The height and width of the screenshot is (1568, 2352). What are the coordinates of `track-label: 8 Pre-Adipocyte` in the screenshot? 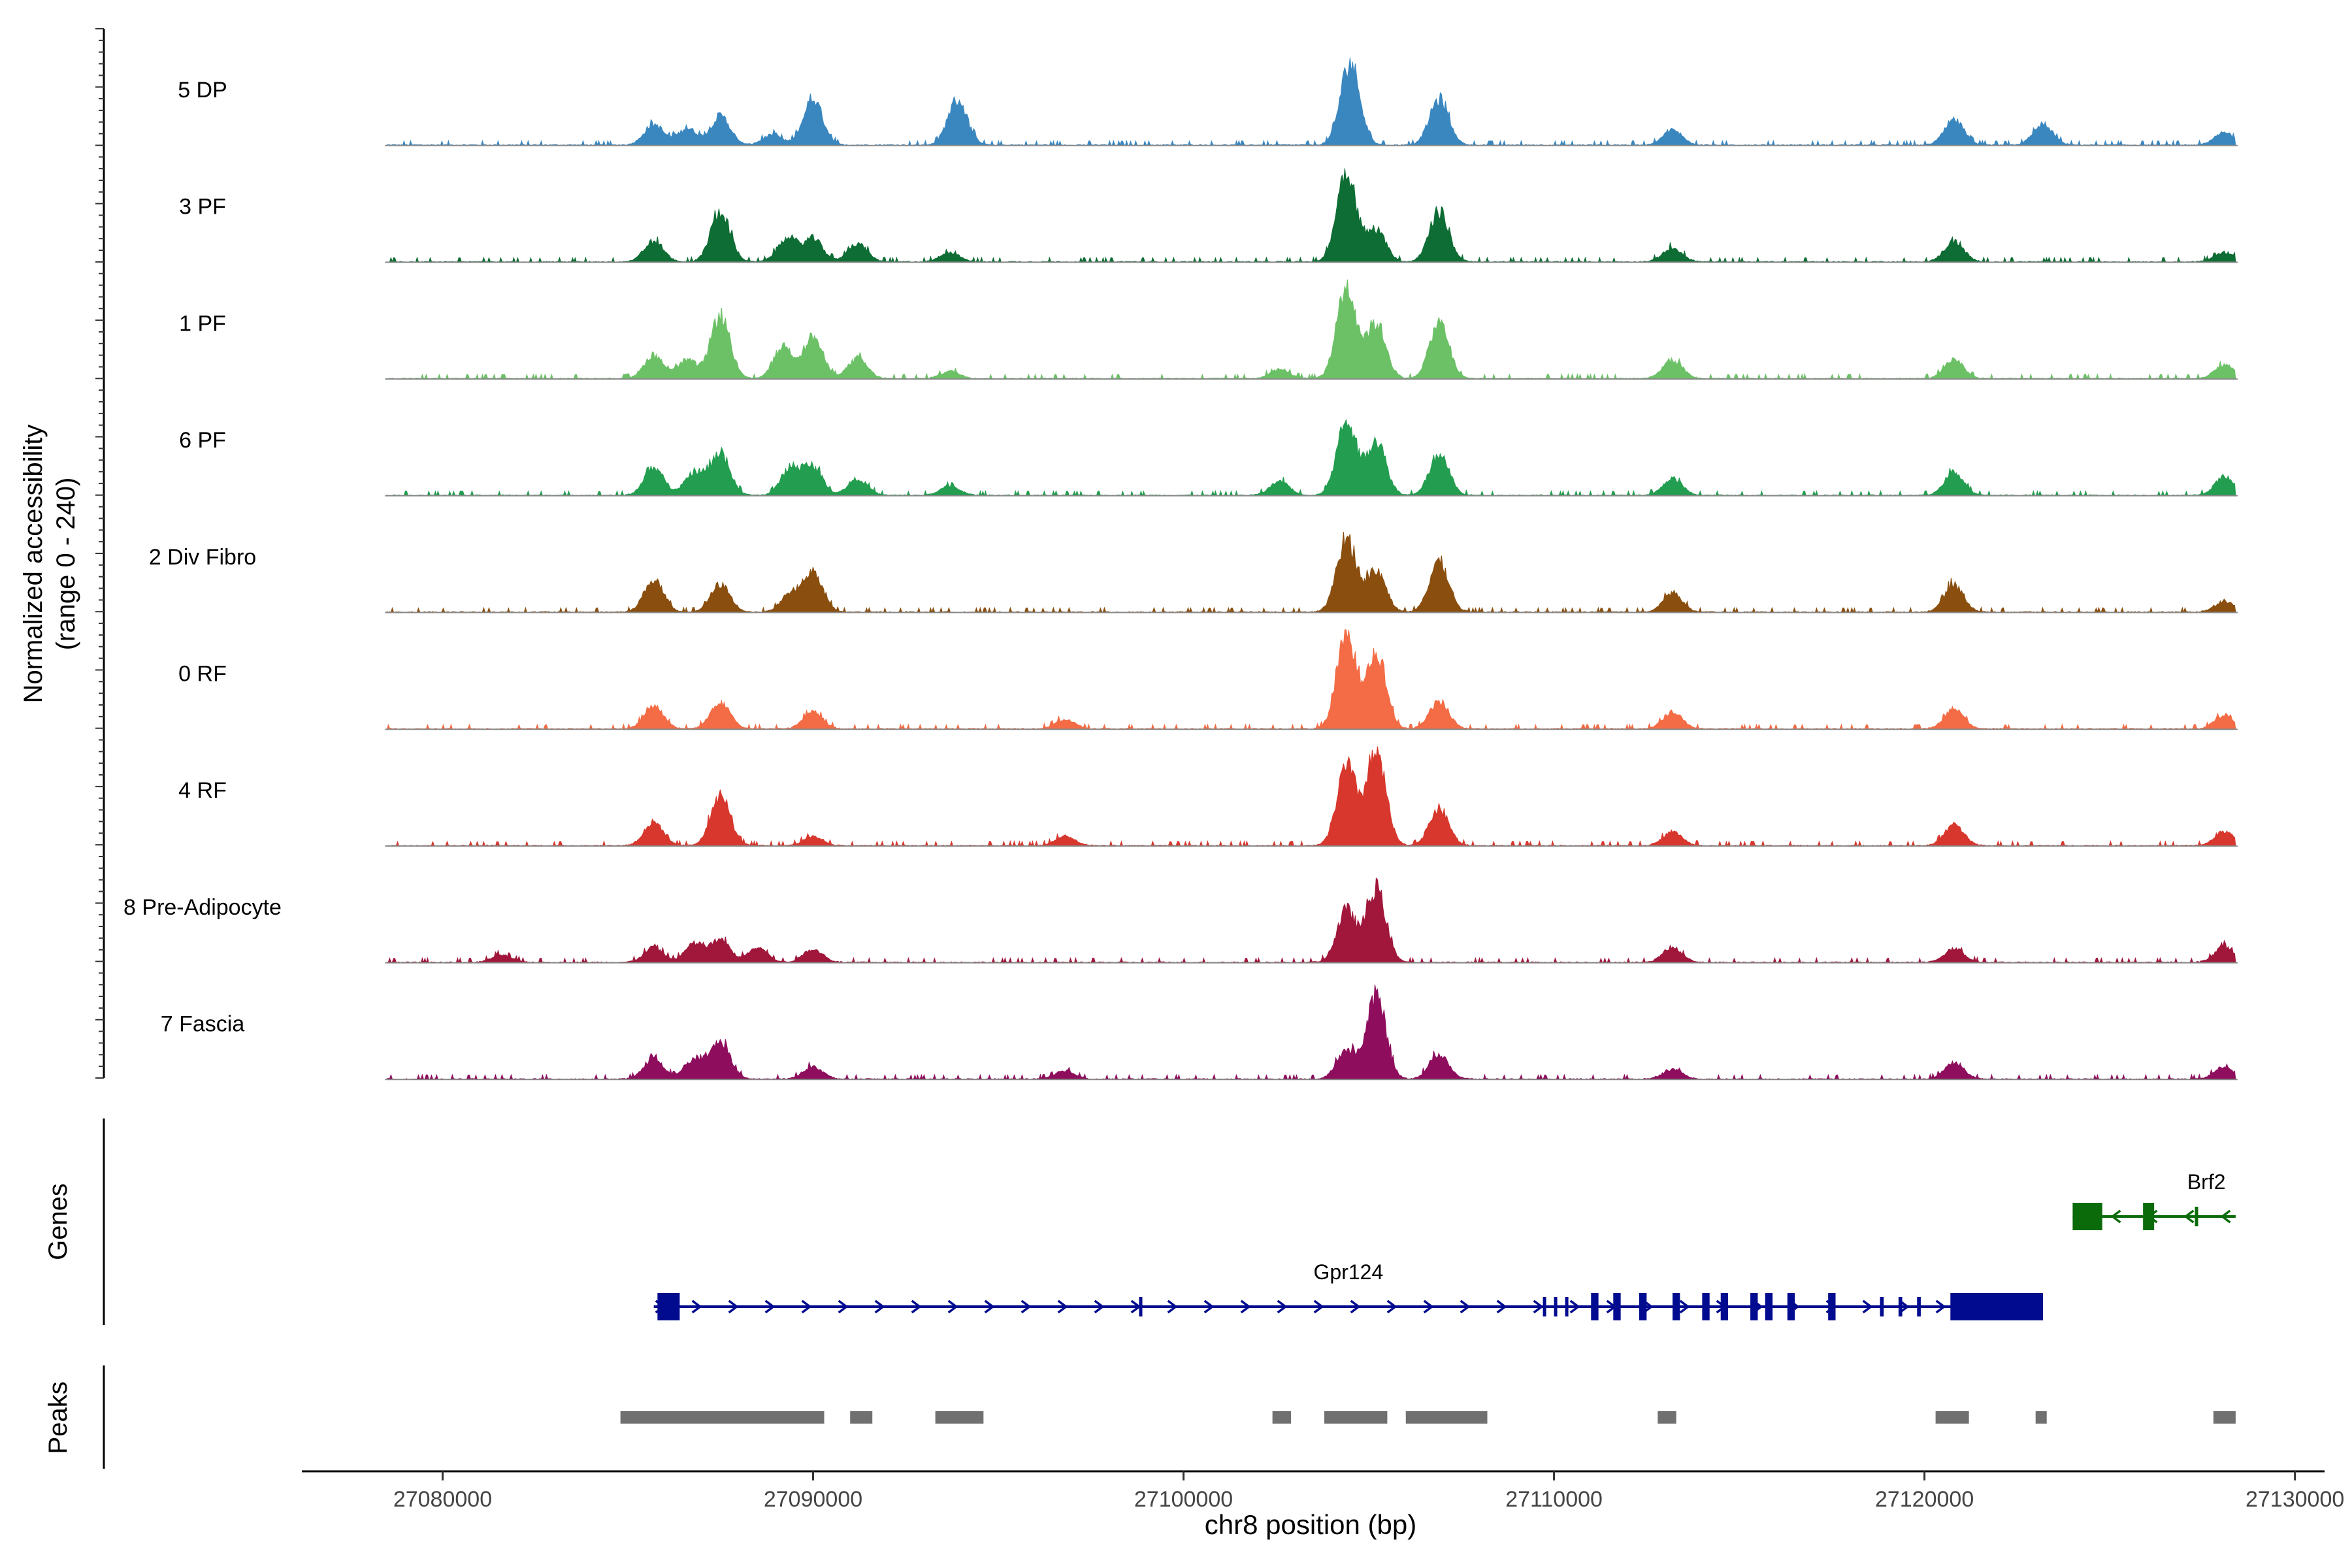 It's located at (202, 907).